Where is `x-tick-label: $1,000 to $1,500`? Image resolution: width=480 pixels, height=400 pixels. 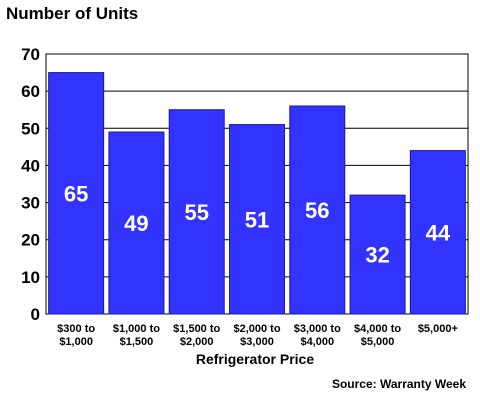 x-tick-label: $1,000 to $1,500 is located at coordinates (136, 335).